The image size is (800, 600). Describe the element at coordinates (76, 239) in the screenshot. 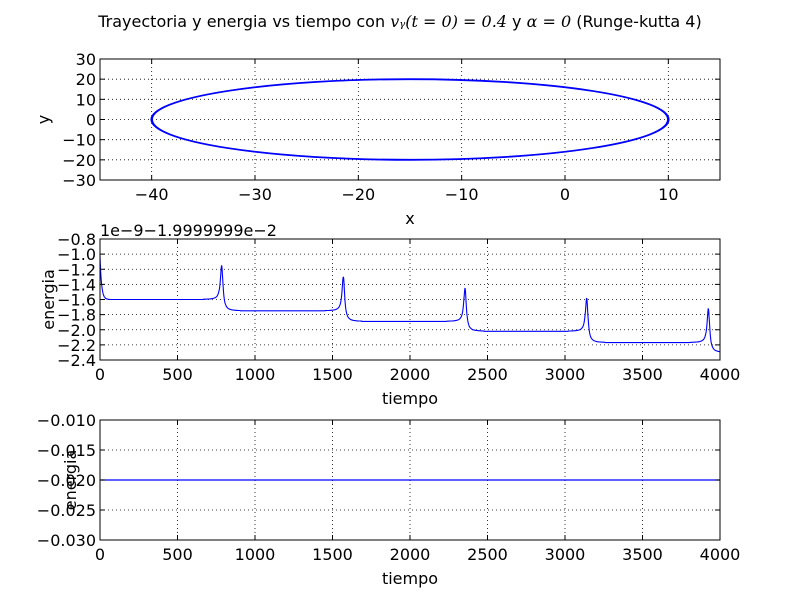

I see `y-tick-label: −0.8` at that location.